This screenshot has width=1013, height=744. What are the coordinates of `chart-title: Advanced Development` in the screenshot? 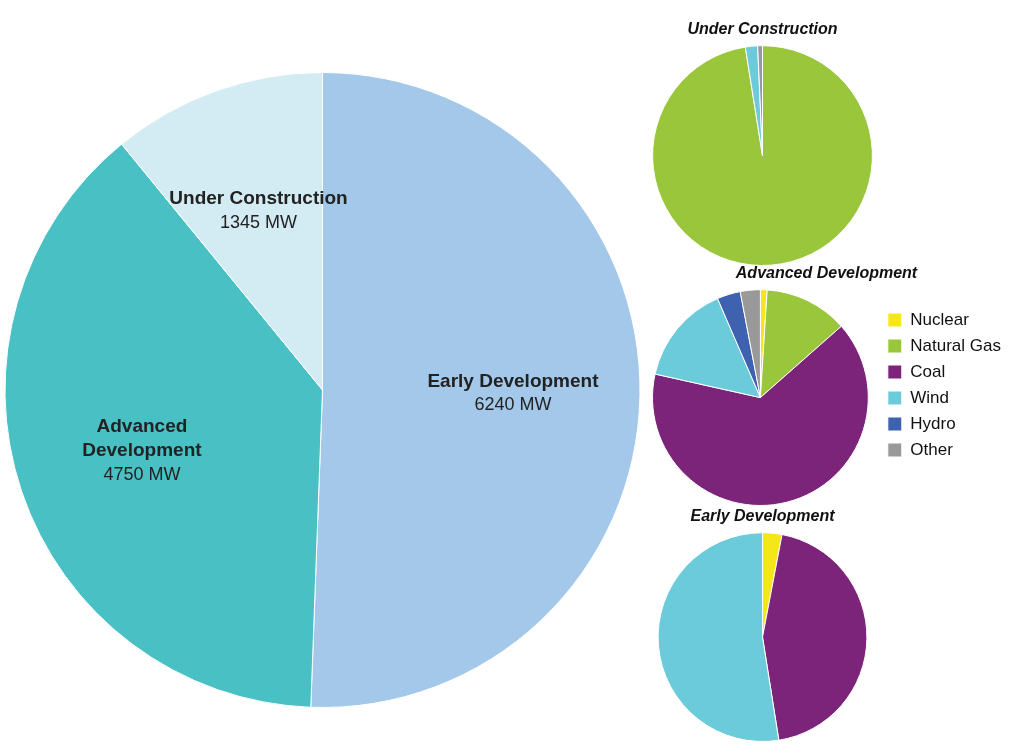 It's located at (826, 273).